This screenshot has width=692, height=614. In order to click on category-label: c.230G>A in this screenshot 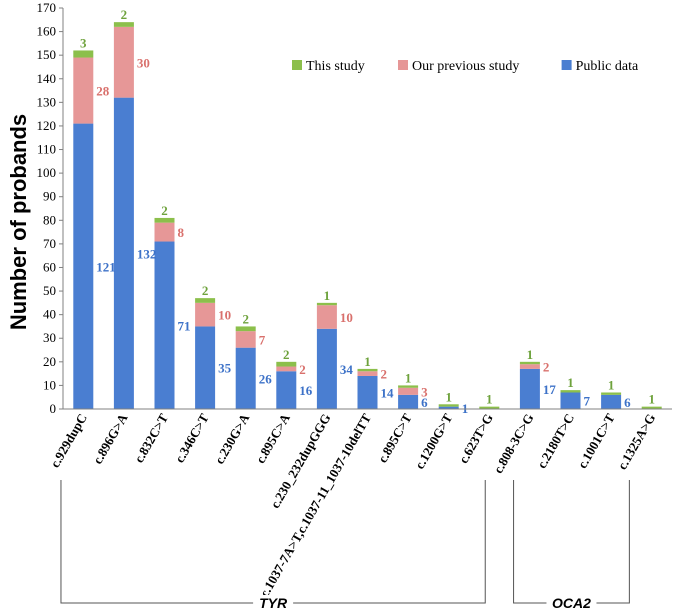, I will do `click(232, 438)`.